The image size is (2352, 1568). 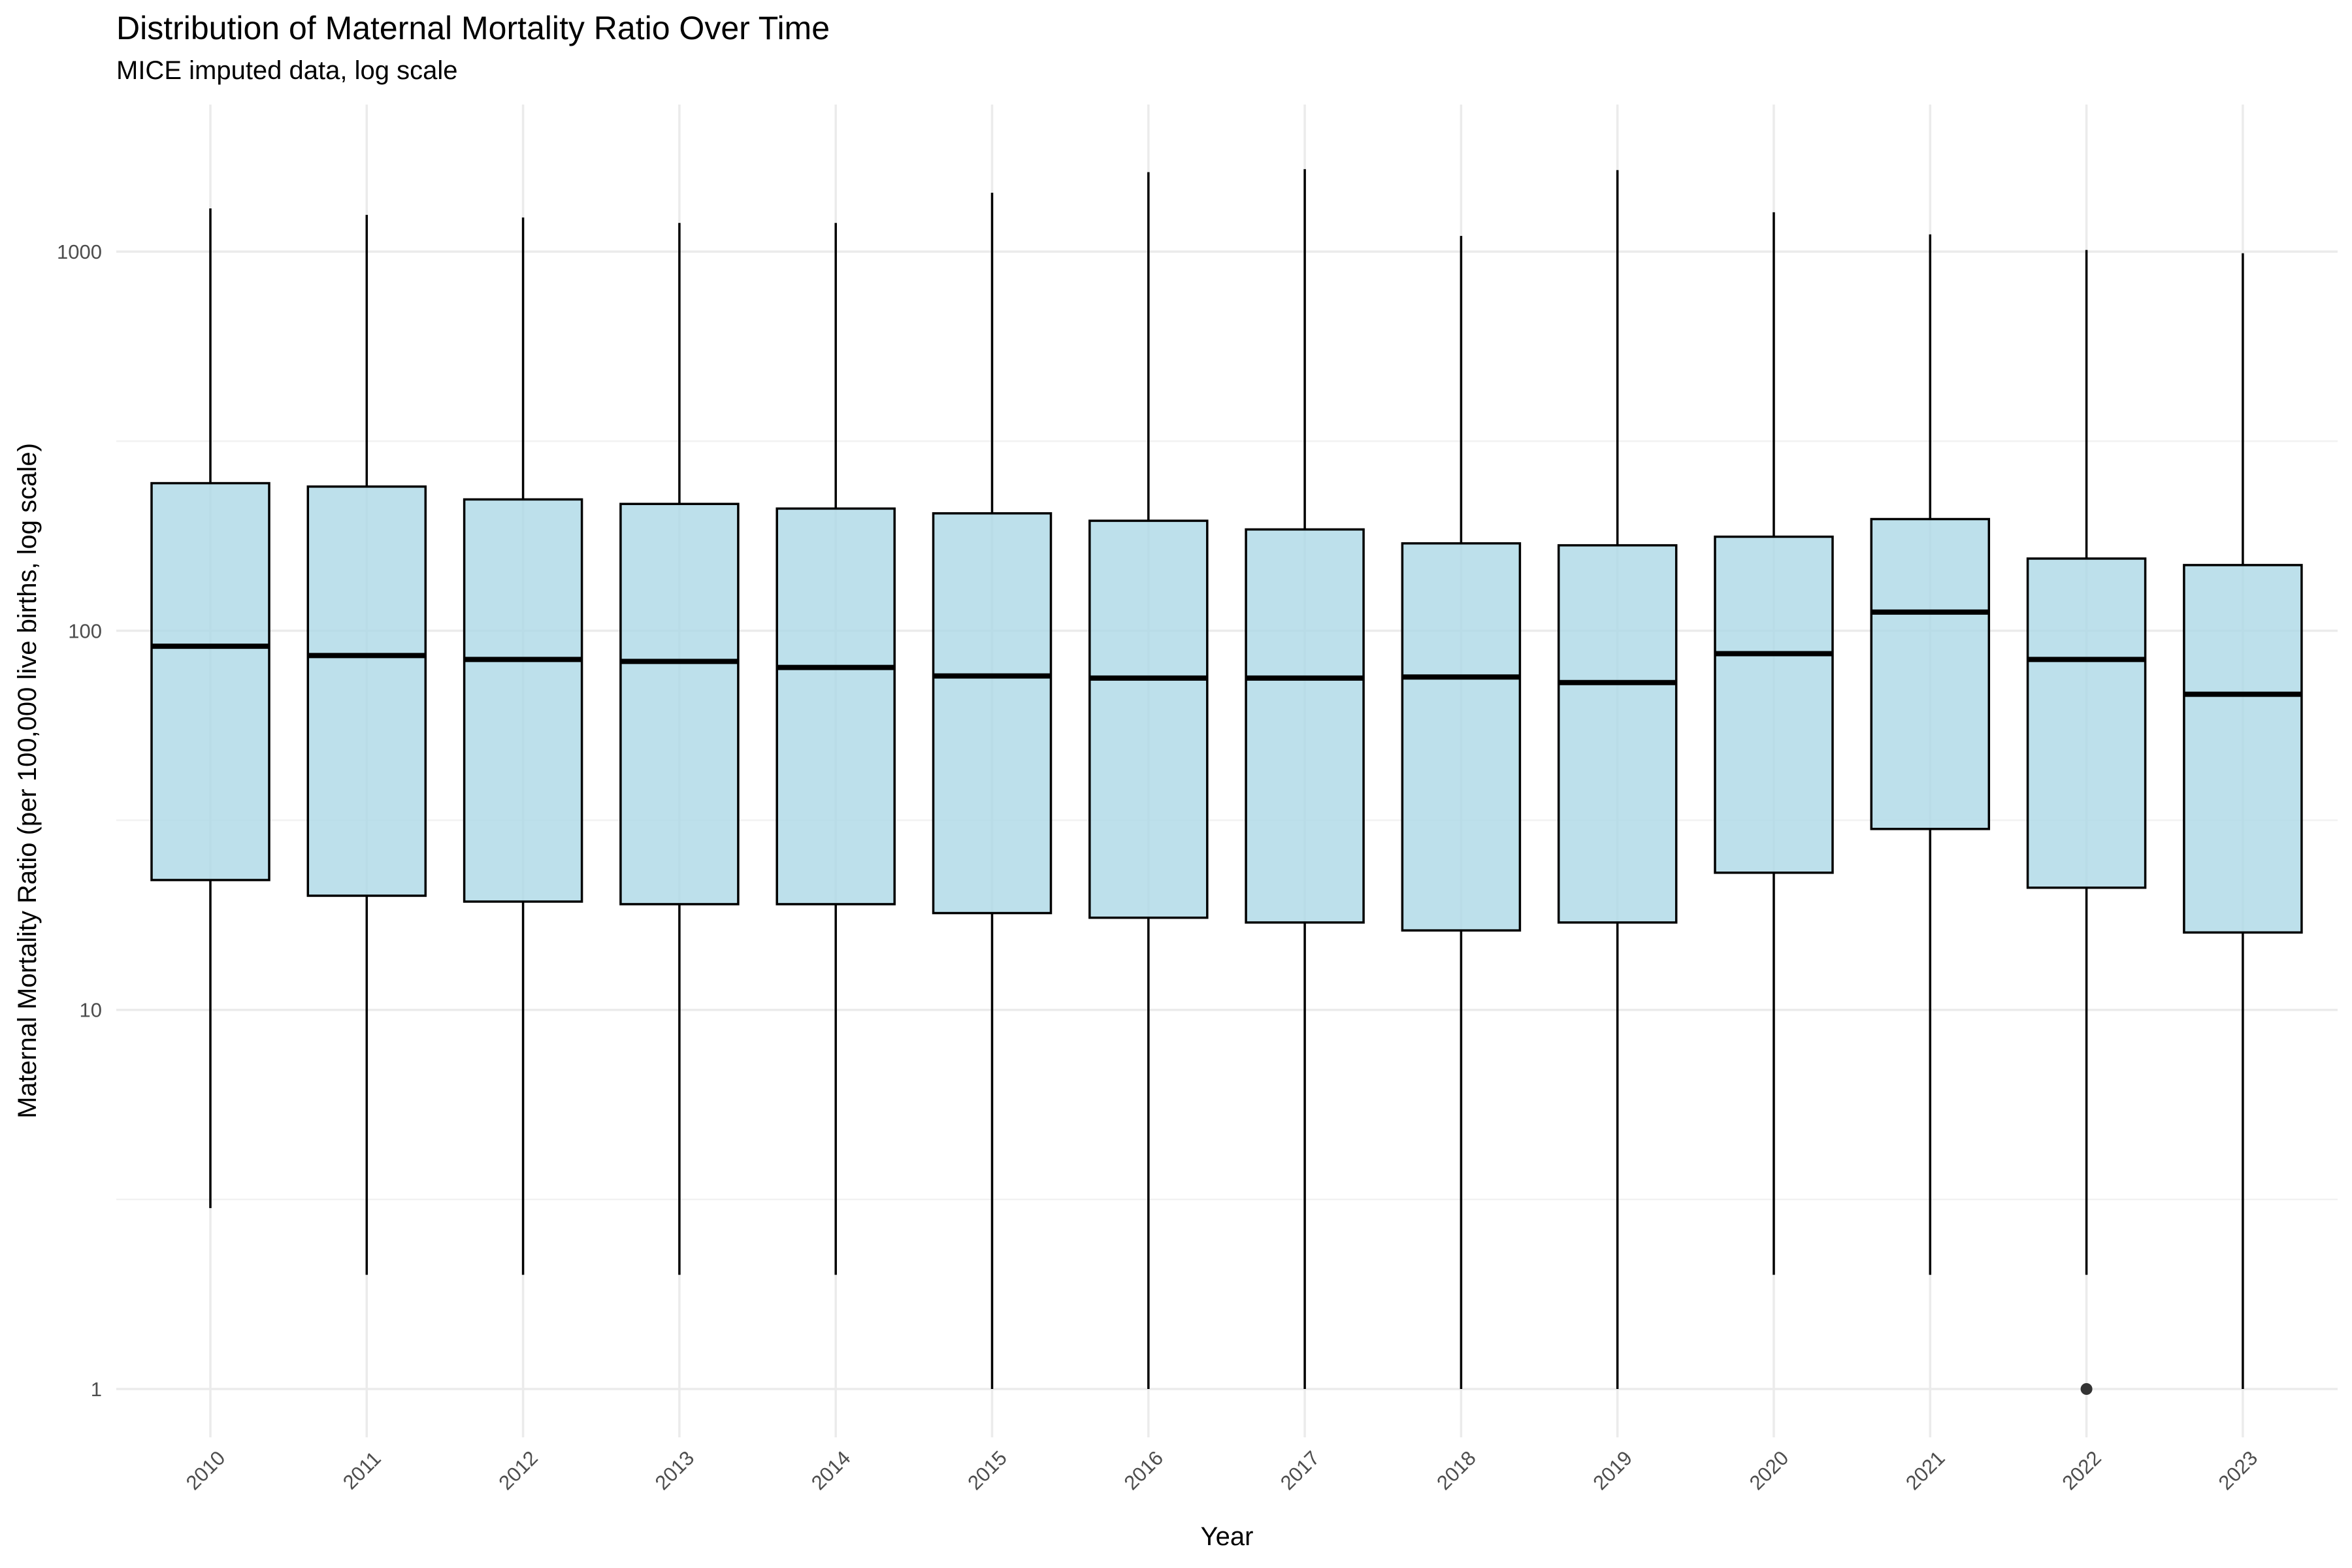 What do you see at coordinates (2238, 1470) in the screenshot?
I see `x-tick-label: 2023` at bounding box center [2238, 1470].